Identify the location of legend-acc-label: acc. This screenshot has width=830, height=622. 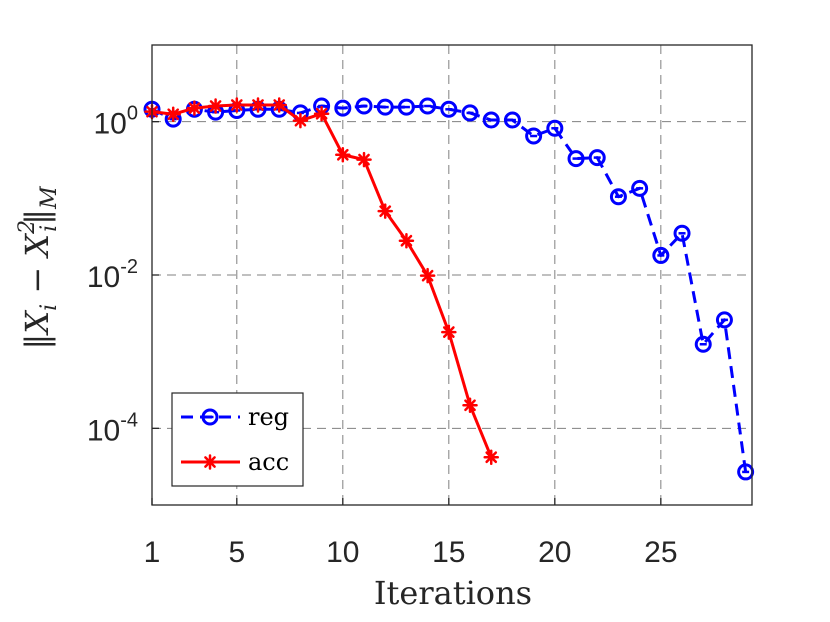
(268, 462).